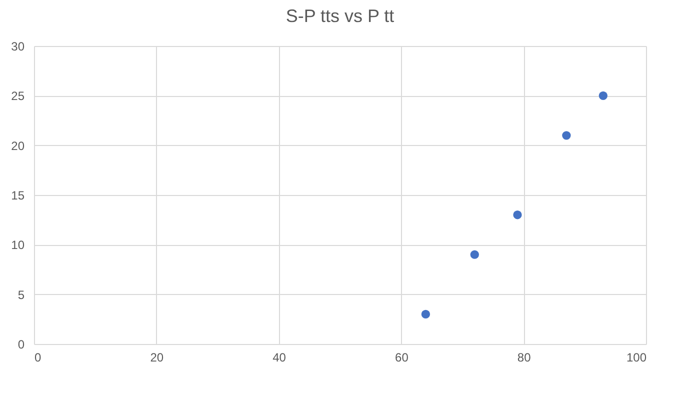  What do you see at coordinates (402, 357) in the screenshot?
I see `x-tick-label: 60` at bounding box center [402, 357].